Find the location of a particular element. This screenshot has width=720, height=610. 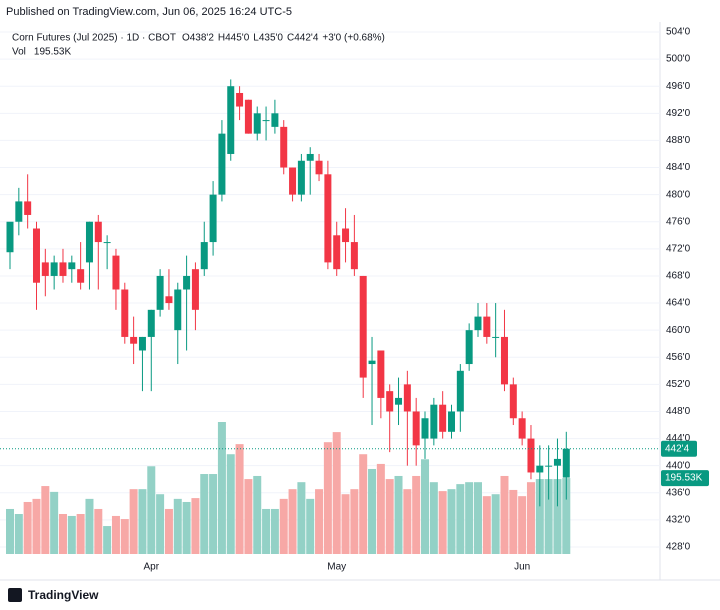

price-badge-label: 442'4 is located at coordinates (677, 448).